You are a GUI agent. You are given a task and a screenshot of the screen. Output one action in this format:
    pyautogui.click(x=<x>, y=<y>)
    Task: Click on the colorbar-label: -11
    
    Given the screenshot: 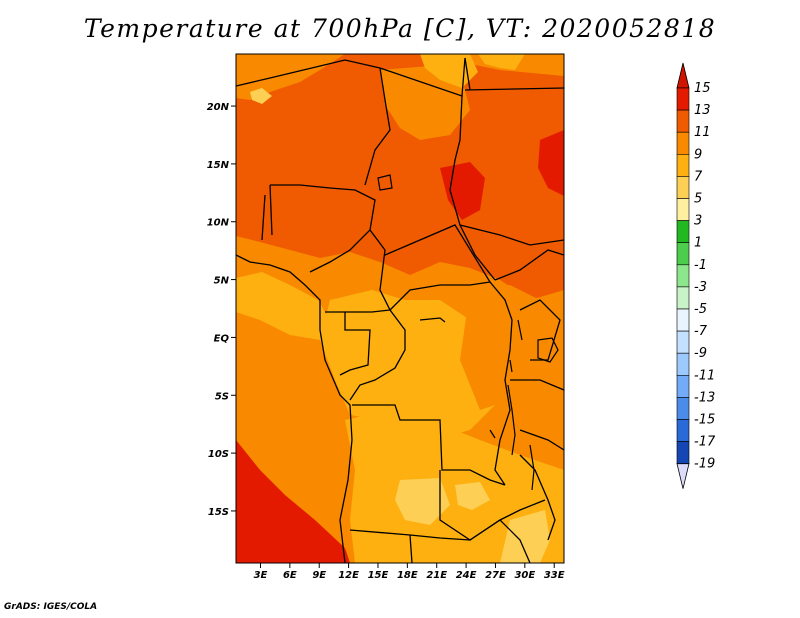 What is the action you would take?
    pyautogui.click(x=704, y=375)
    